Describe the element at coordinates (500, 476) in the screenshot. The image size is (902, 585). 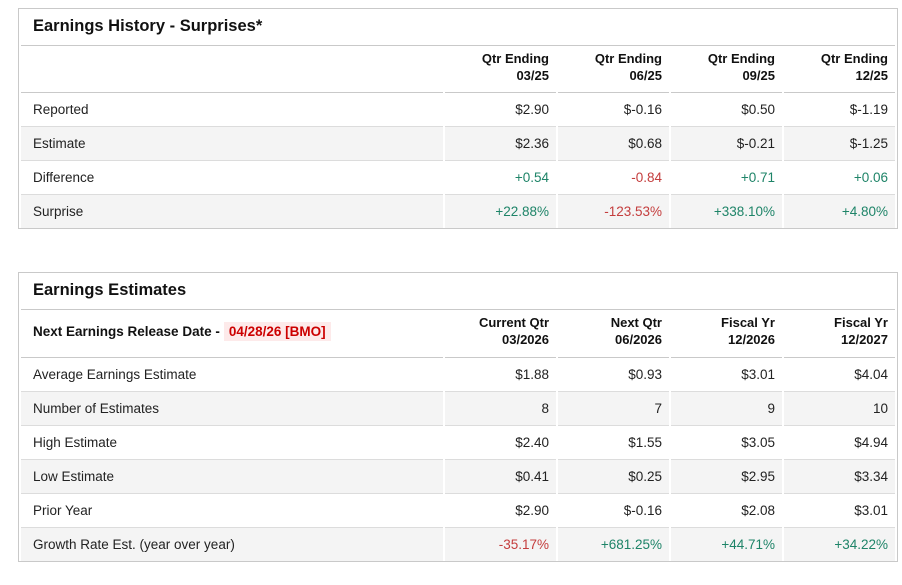
I see `cell-value: $0.41` at that location.